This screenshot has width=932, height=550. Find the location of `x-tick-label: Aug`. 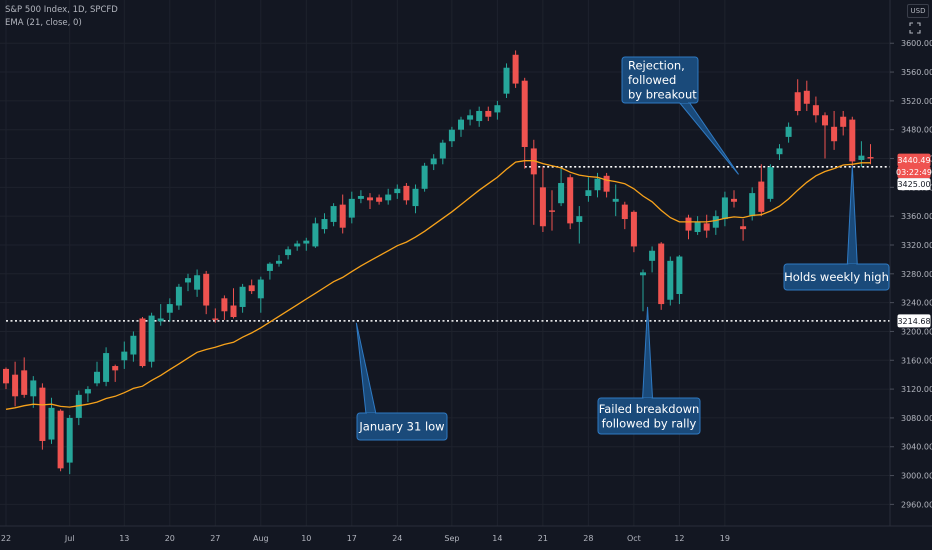

x-tick-label: Aug is located at coordinates (261, 538).